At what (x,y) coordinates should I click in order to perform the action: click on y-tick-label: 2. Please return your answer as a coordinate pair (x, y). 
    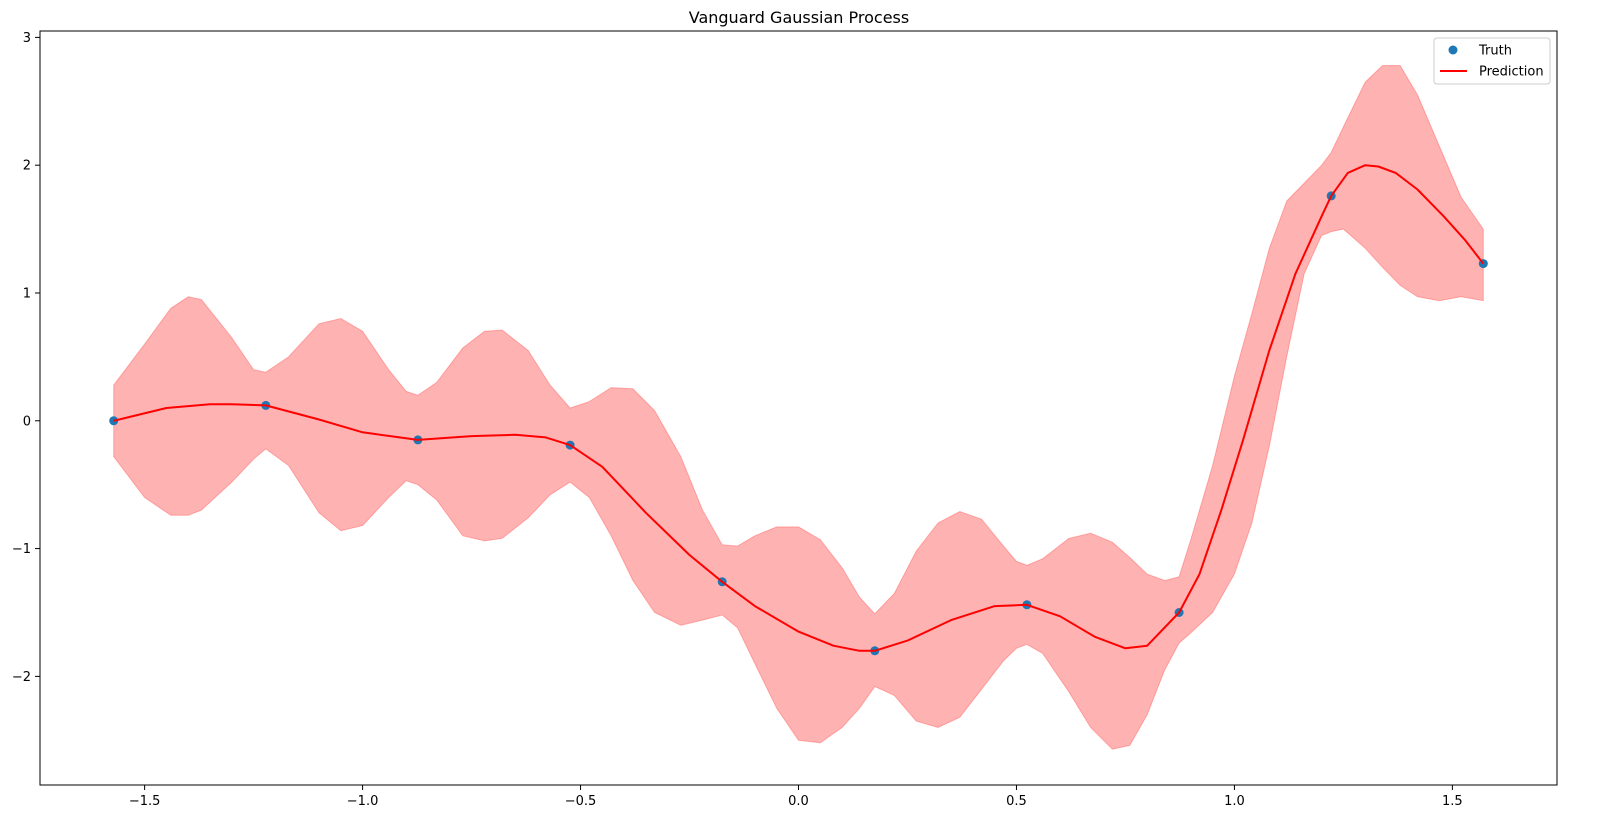
    Looking at the image, I should click on (27, 166).